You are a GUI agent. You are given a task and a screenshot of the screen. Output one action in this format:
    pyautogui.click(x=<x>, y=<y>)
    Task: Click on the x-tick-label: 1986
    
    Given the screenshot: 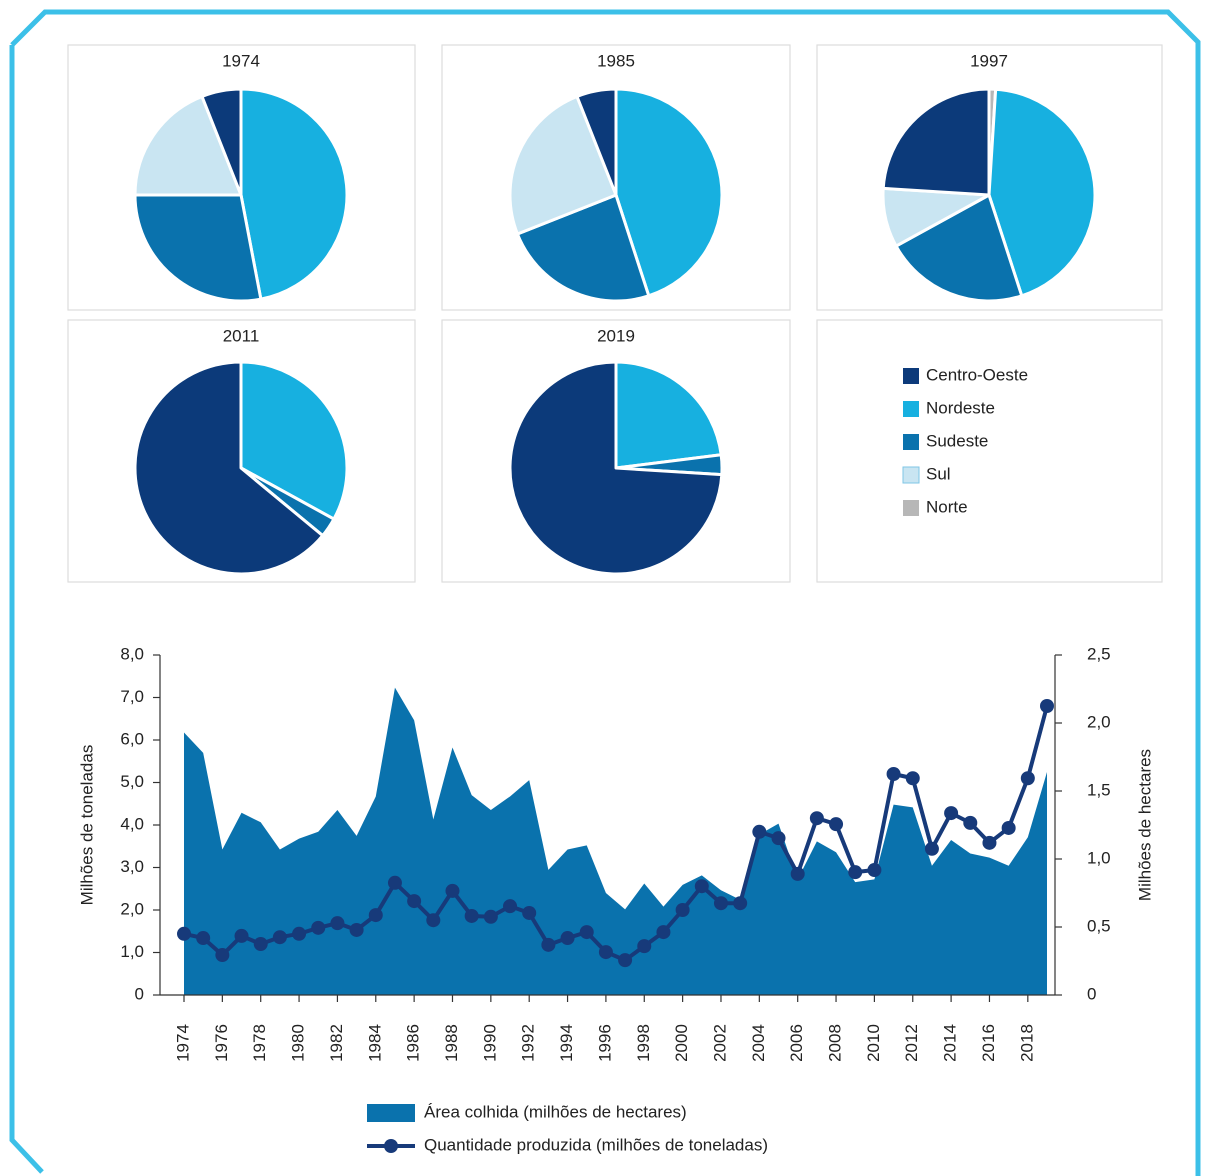 What is the action you would take?
    pyautogui.click(x=413, y=1043)
    